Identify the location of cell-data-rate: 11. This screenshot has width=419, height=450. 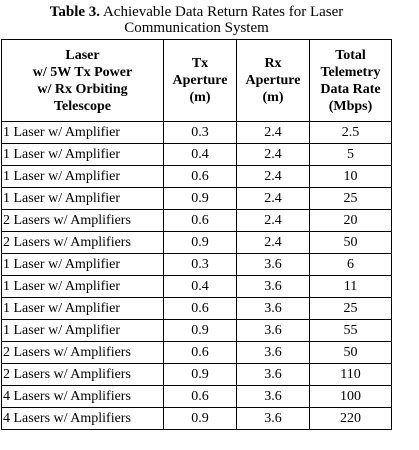
(350, 286).